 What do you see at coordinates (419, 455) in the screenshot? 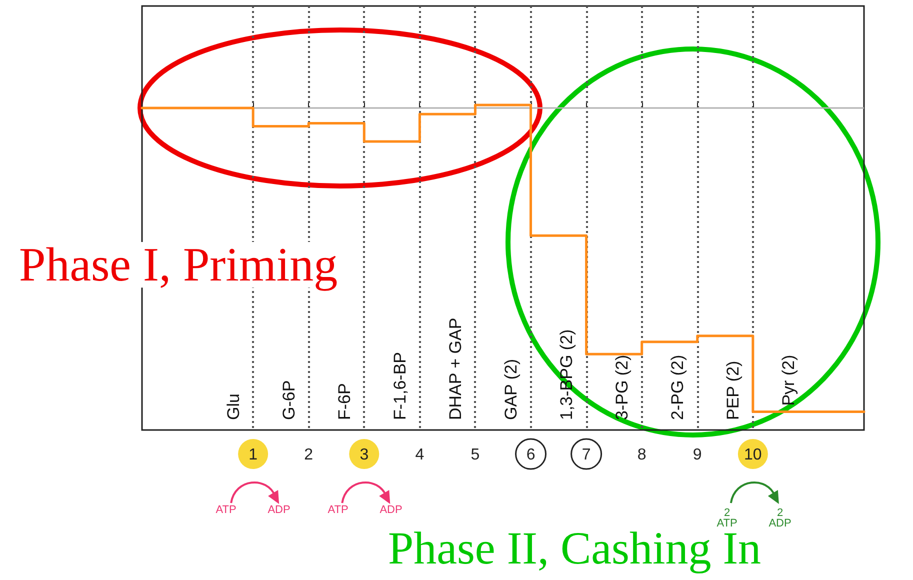
I see `x-tick-label: 4` at bounding box center [419, 455].